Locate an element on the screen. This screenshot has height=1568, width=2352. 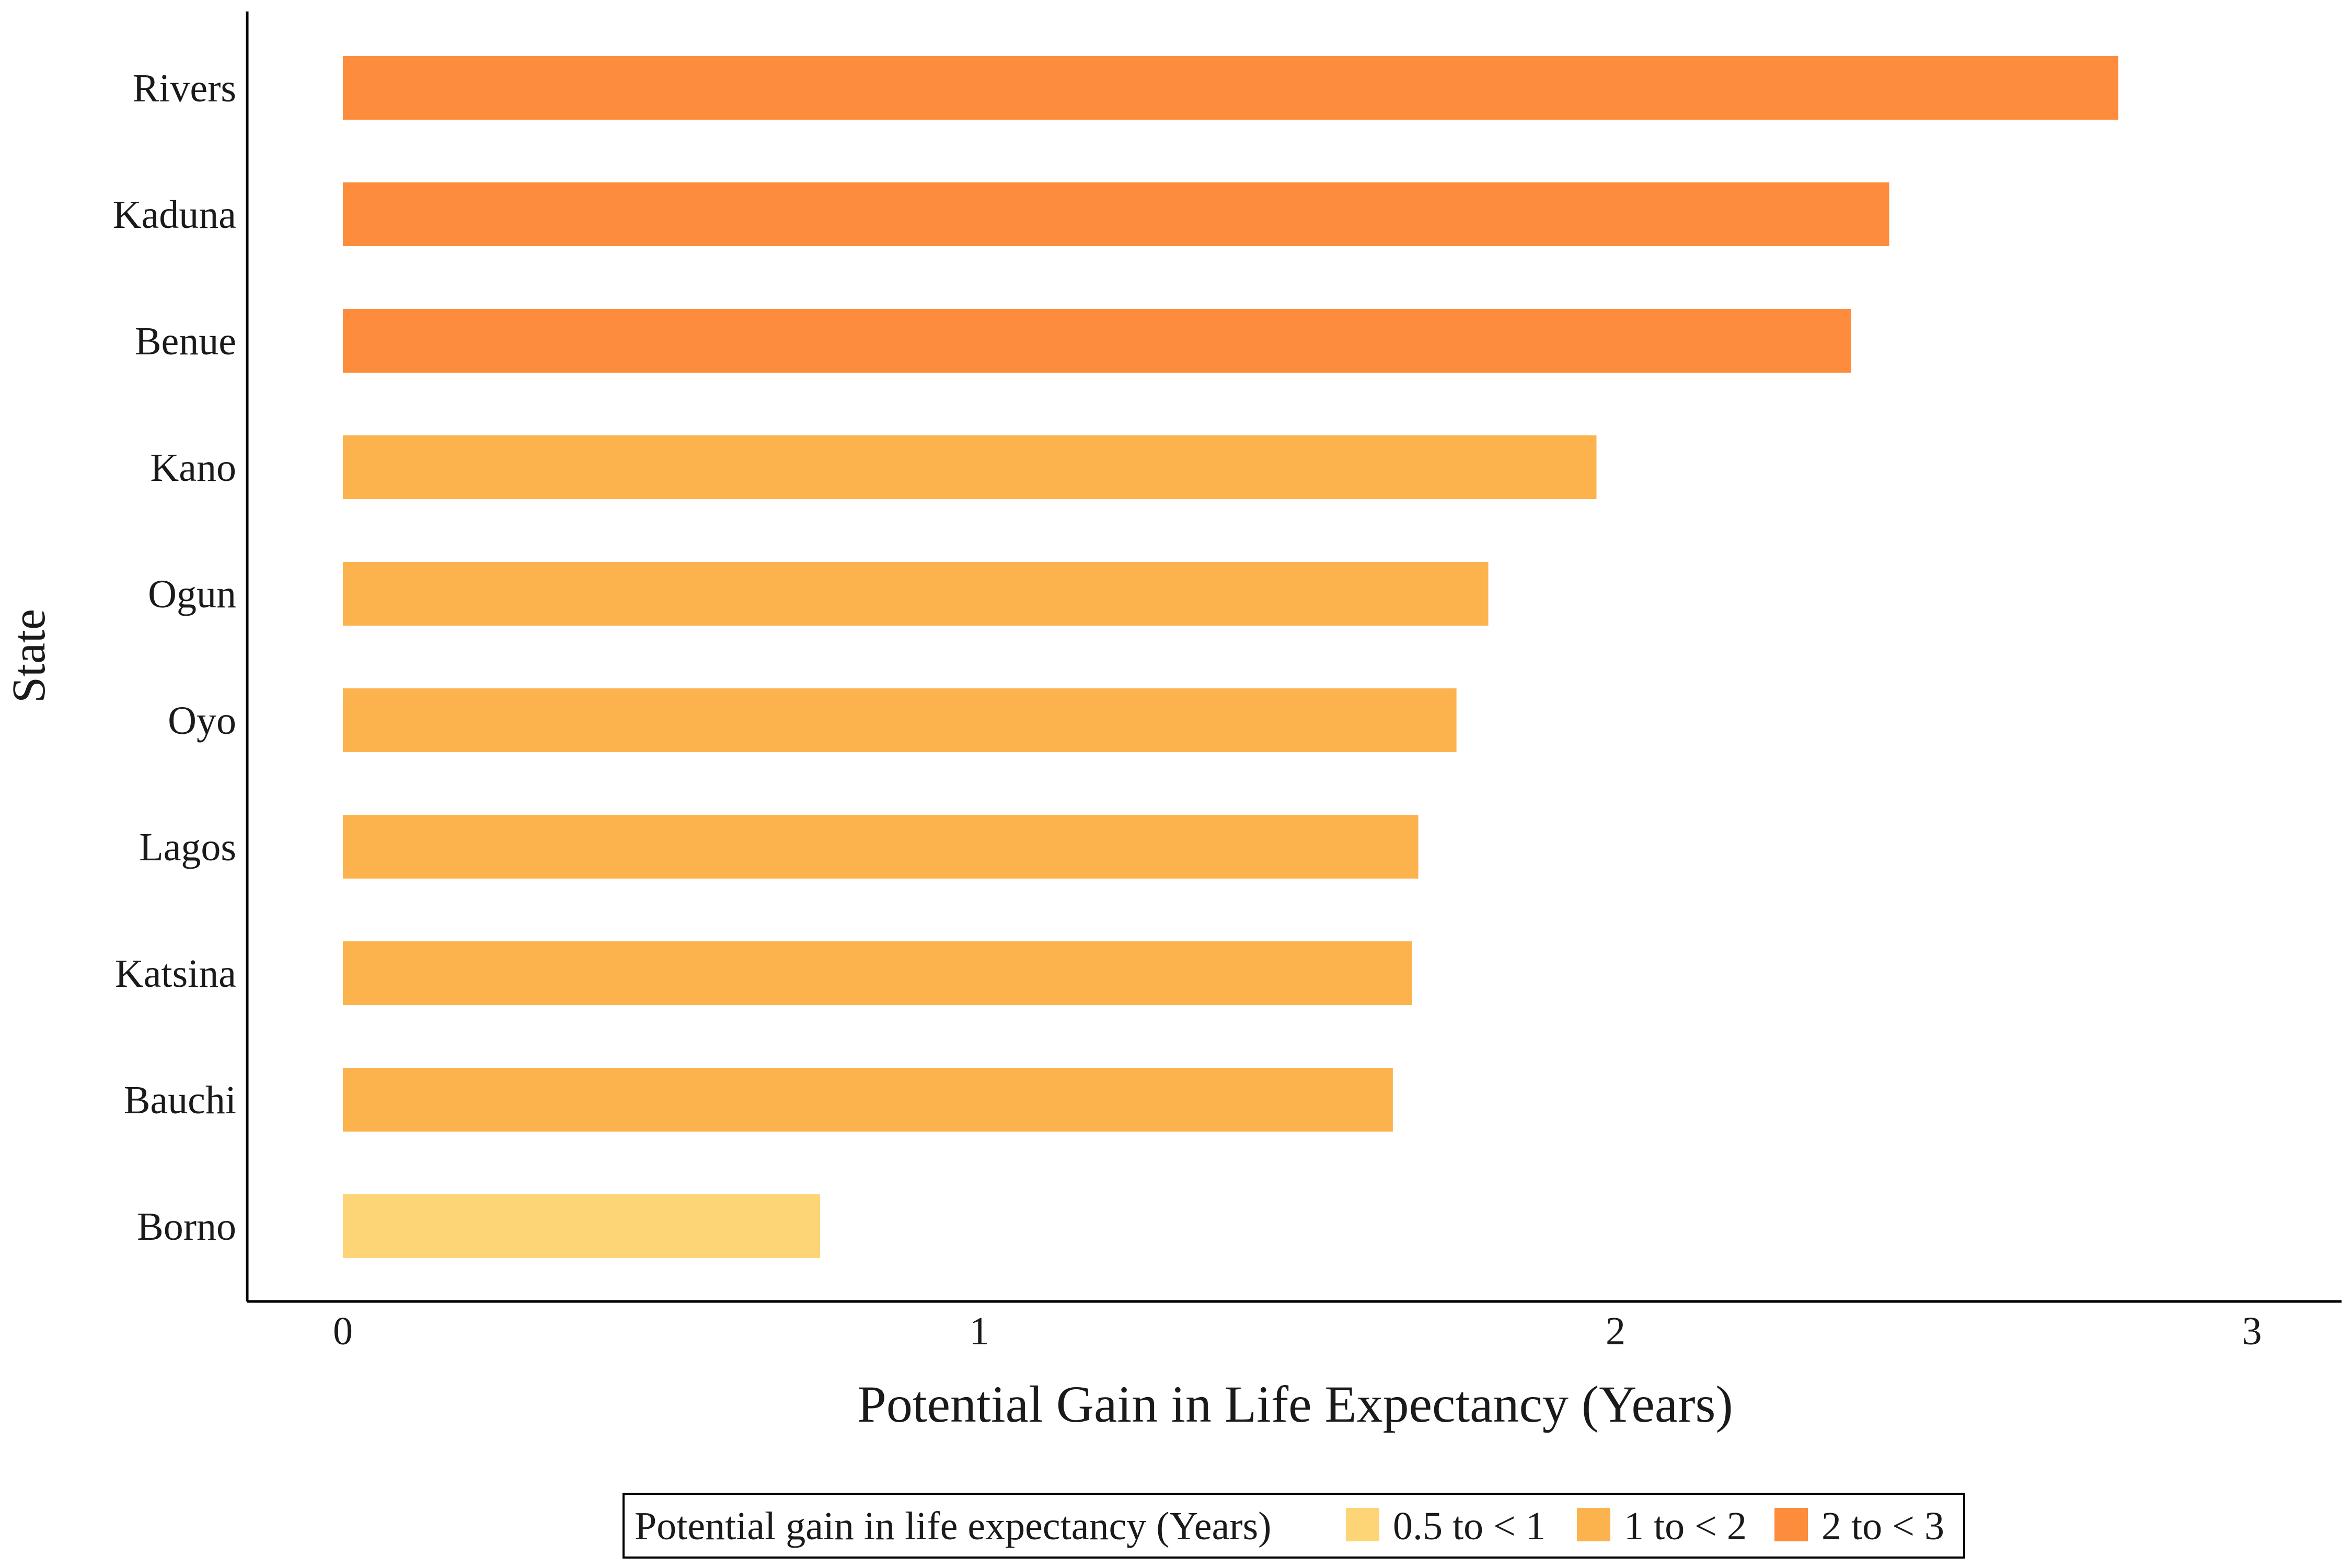
x-tick-label-1: 1 is located at coordinates (979, 1331).